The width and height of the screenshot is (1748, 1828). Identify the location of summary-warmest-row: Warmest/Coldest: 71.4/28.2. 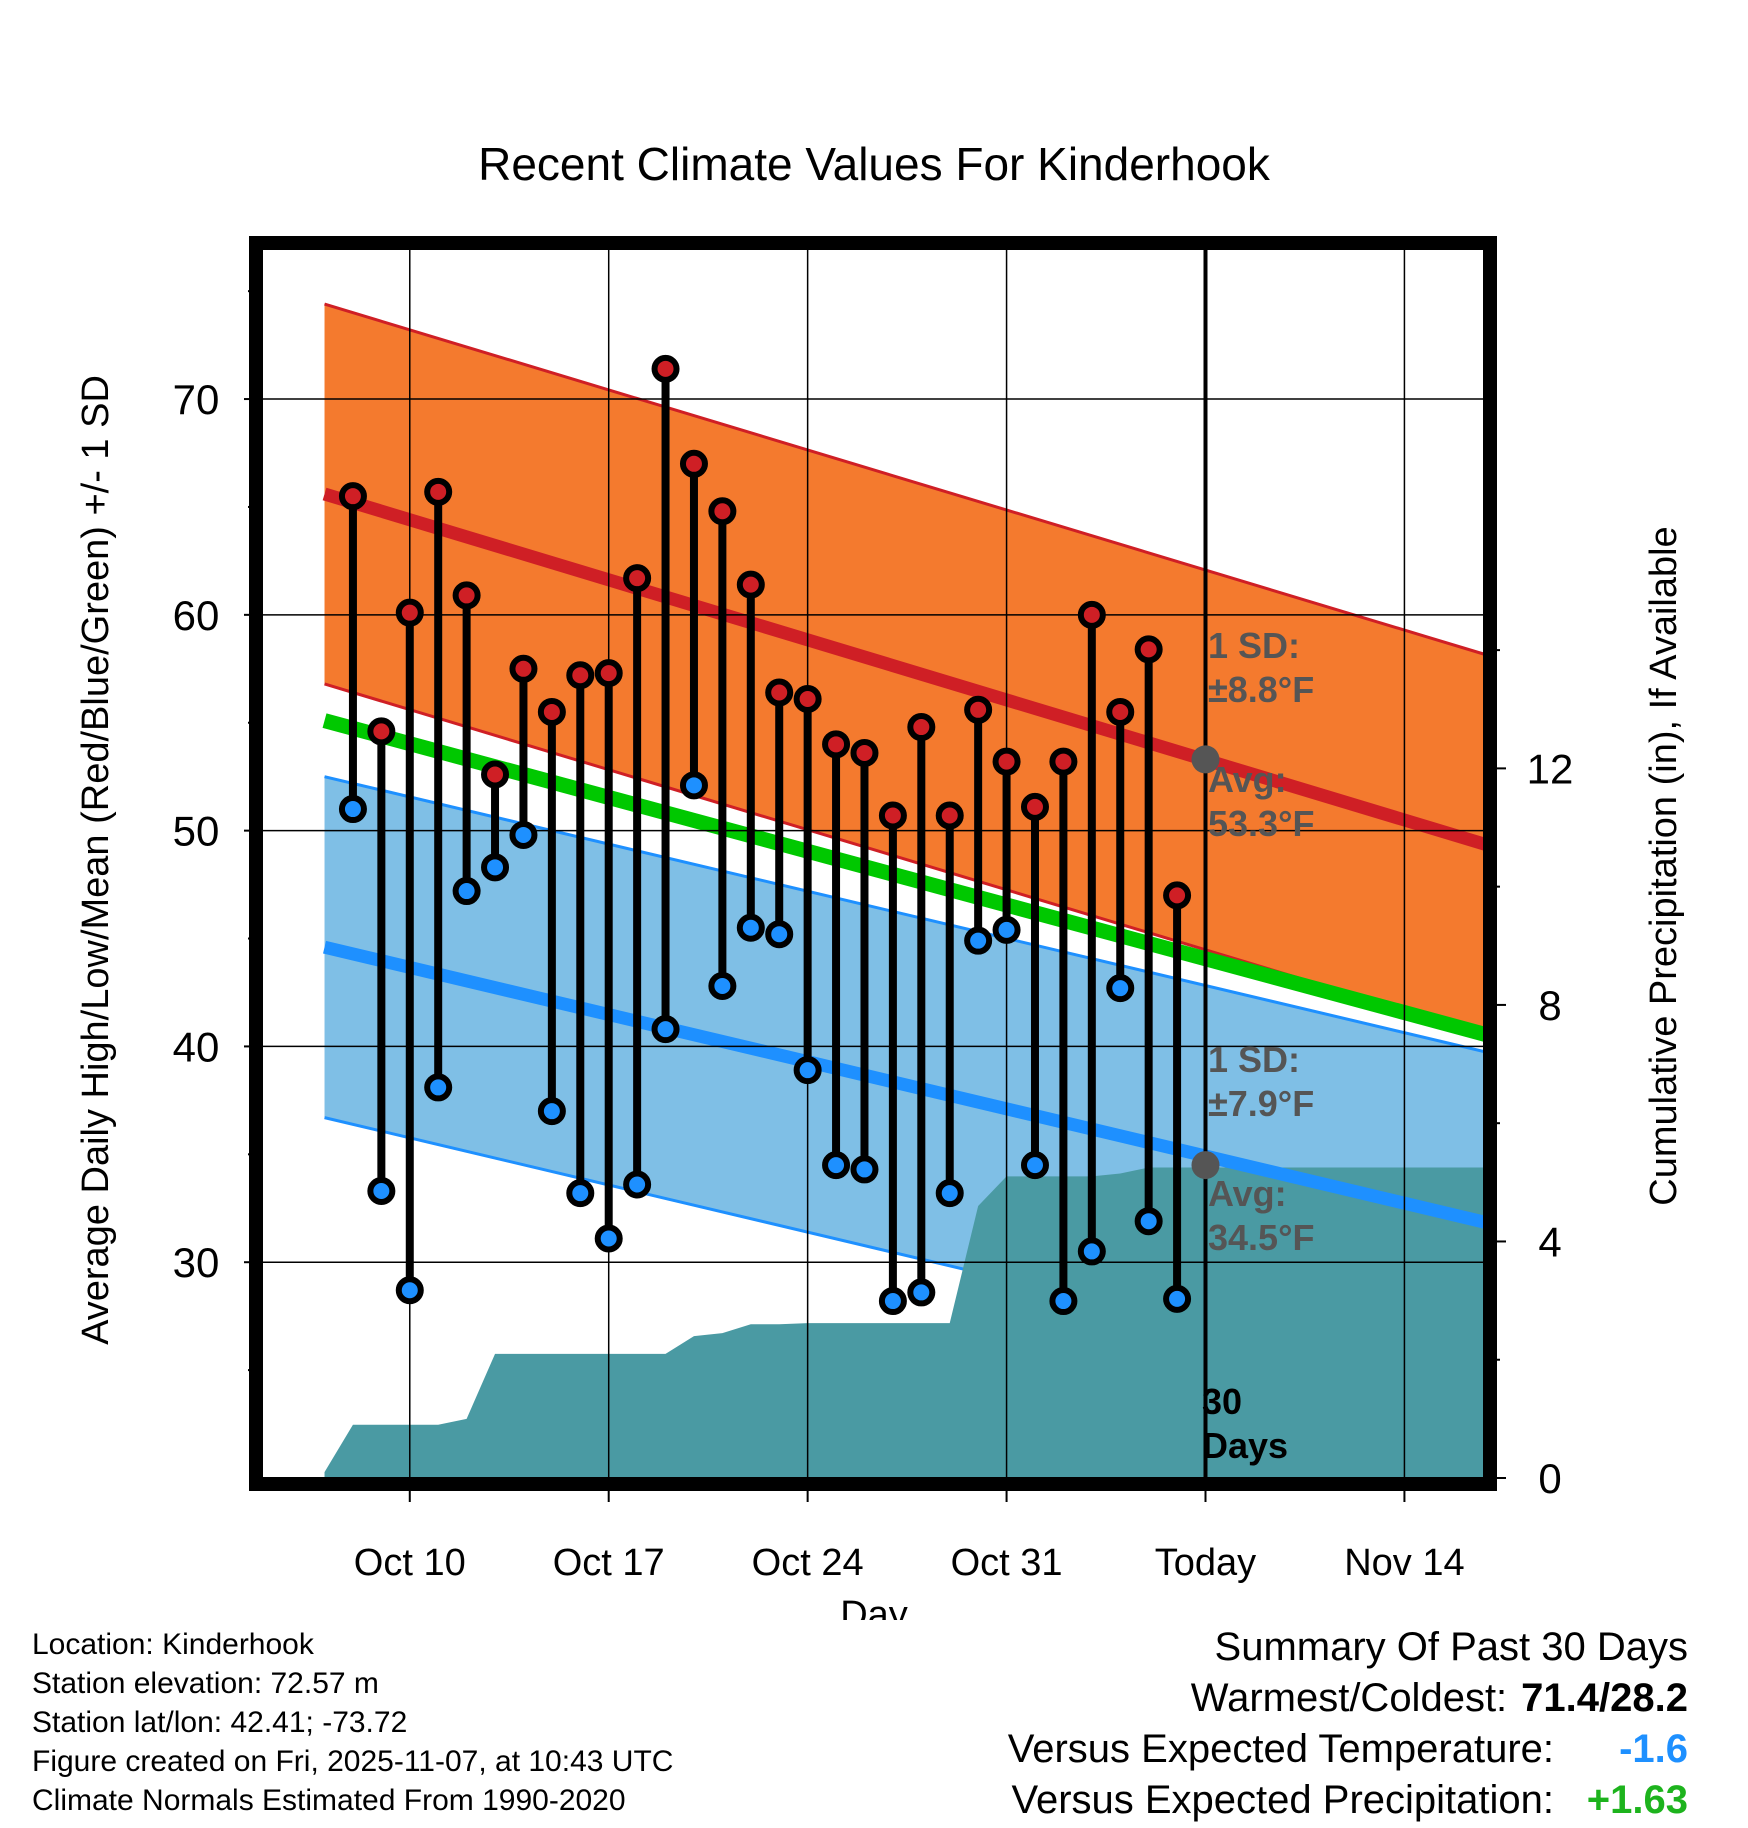
(1348, 1698).